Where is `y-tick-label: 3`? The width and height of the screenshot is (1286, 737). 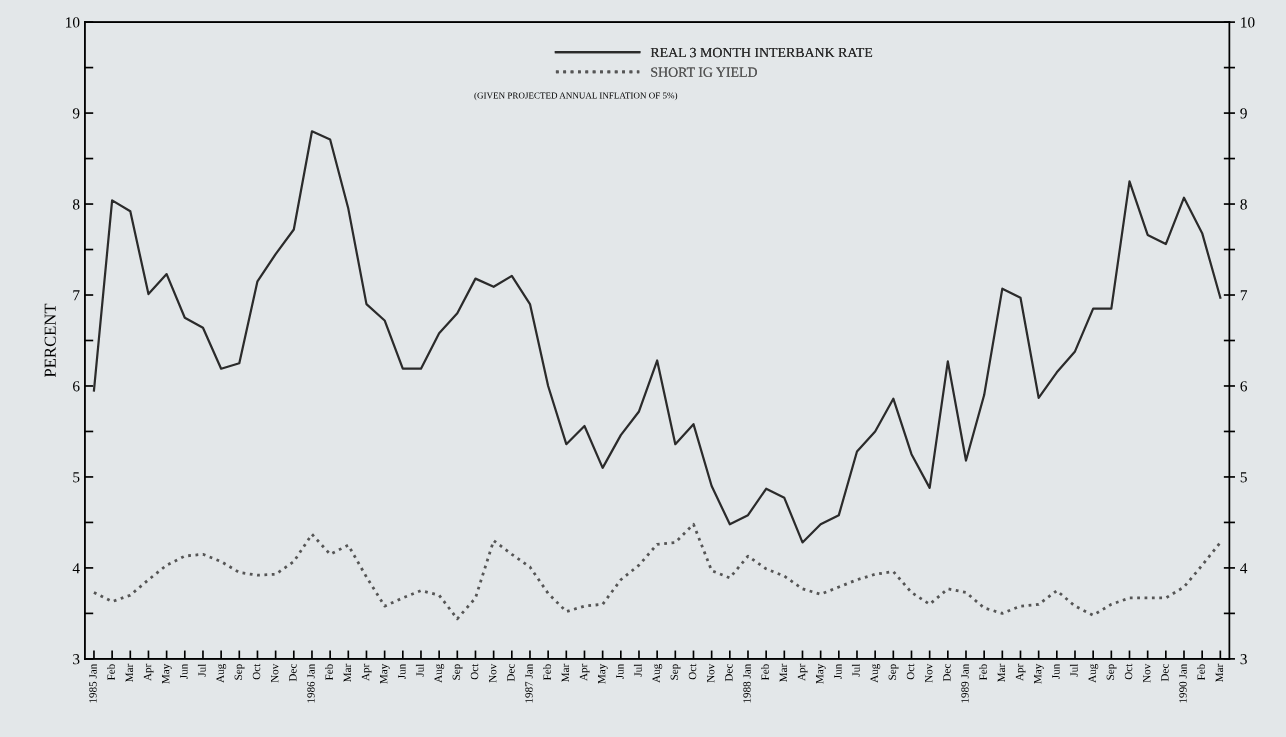 y-tick-label: 3 is located at coordinates (76, 659).